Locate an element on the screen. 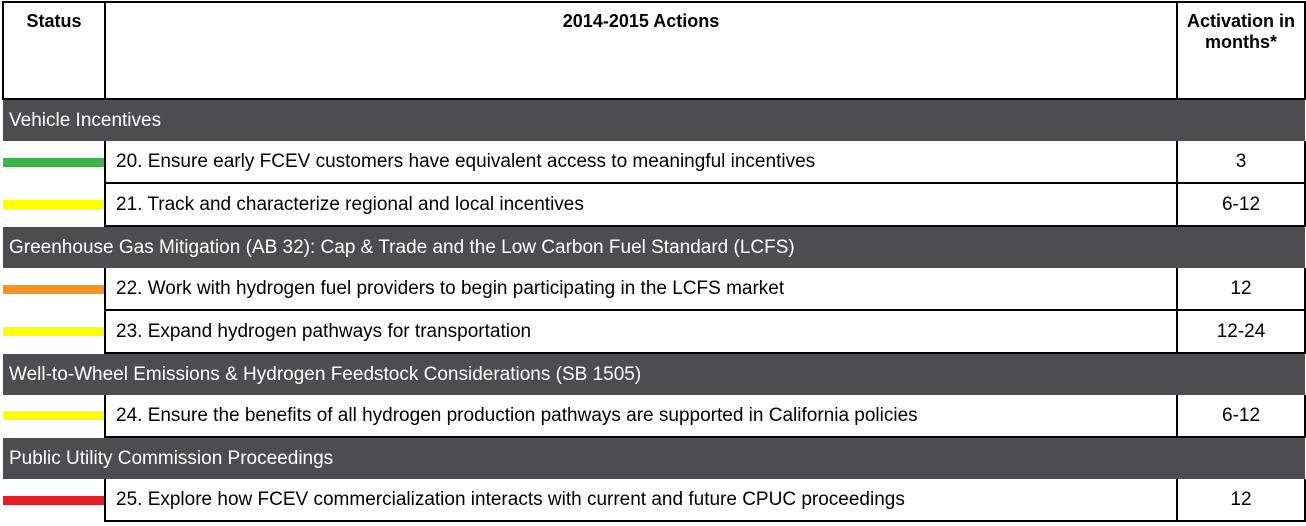 The height and width of the screenshot is (526, 1306). header-cell: Status is located at coordinates (54, 50).